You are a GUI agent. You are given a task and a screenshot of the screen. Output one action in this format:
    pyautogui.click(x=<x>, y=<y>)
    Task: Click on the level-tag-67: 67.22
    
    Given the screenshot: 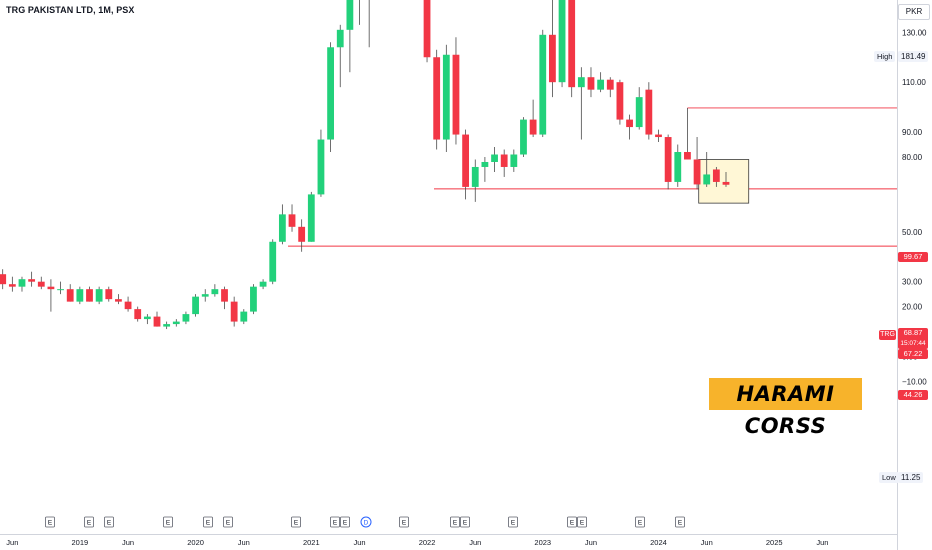 What is the action you would take?
    pyautogui.click(x=913, y=354)
    